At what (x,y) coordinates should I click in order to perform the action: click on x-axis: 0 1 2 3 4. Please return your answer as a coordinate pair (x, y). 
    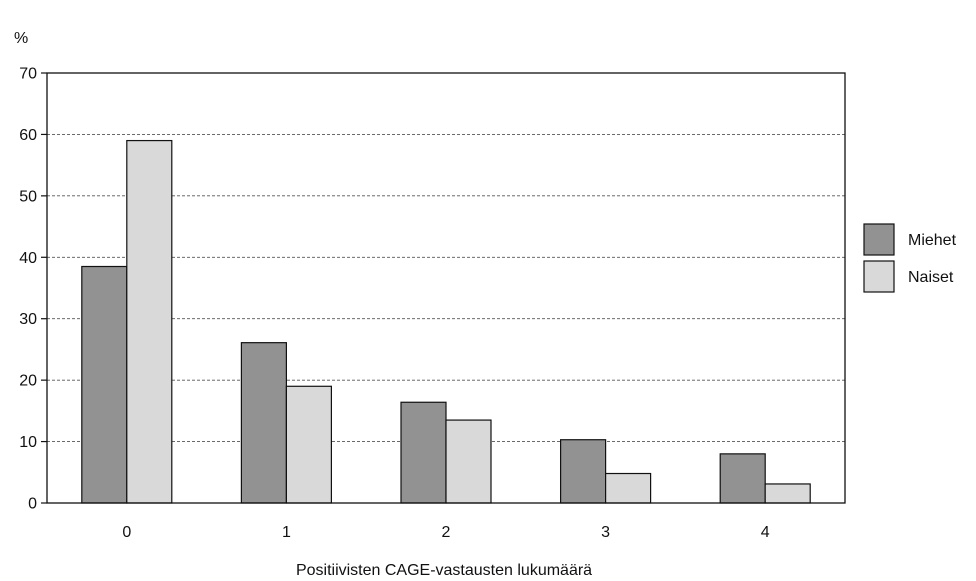
    Looking at the image, I should click on (445, 532).